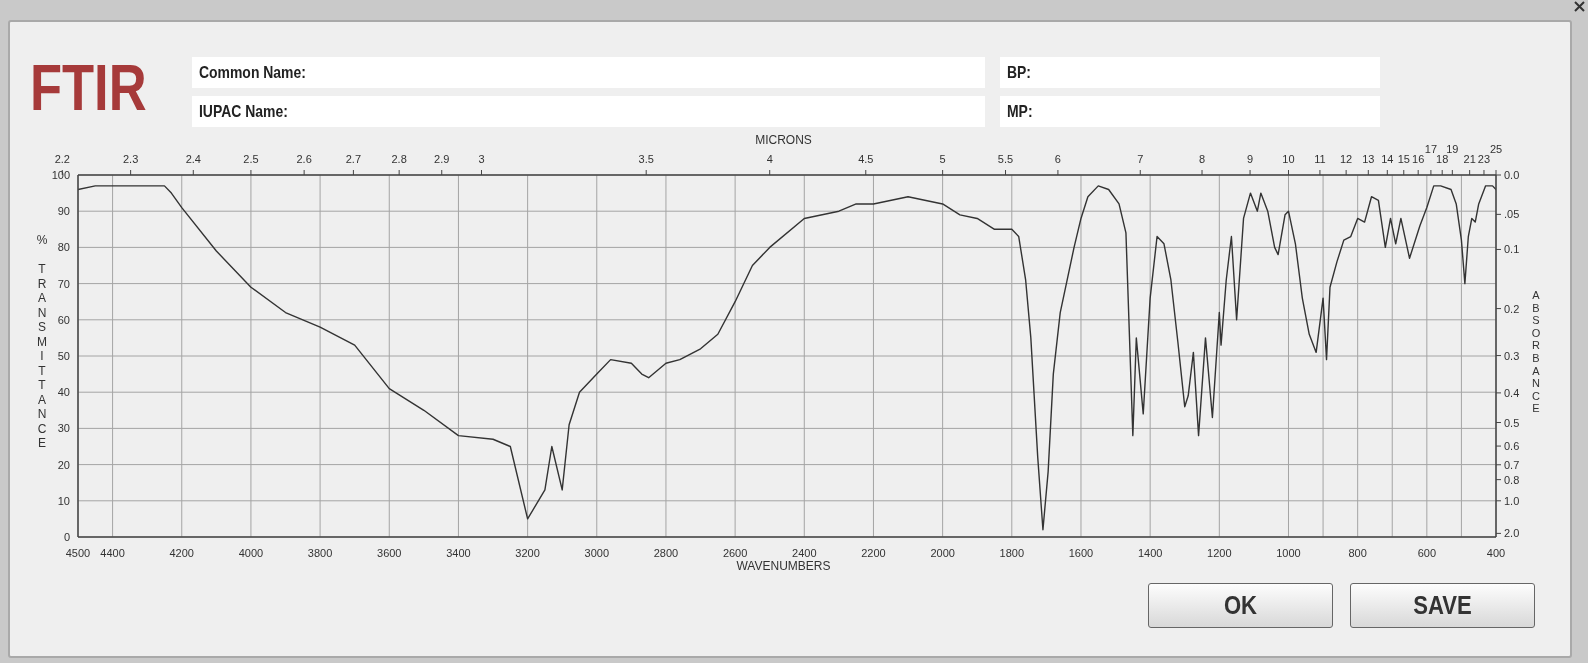 This screenshot has height=663, width=1588. I want to click on y-tick-label: 90, so click(63, 211).